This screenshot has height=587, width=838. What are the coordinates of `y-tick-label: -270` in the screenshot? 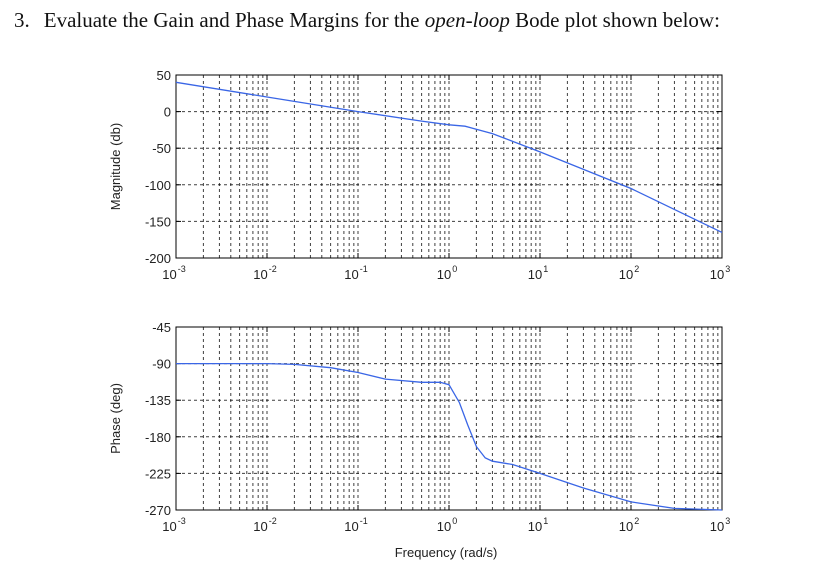 It's located at (158, 510).